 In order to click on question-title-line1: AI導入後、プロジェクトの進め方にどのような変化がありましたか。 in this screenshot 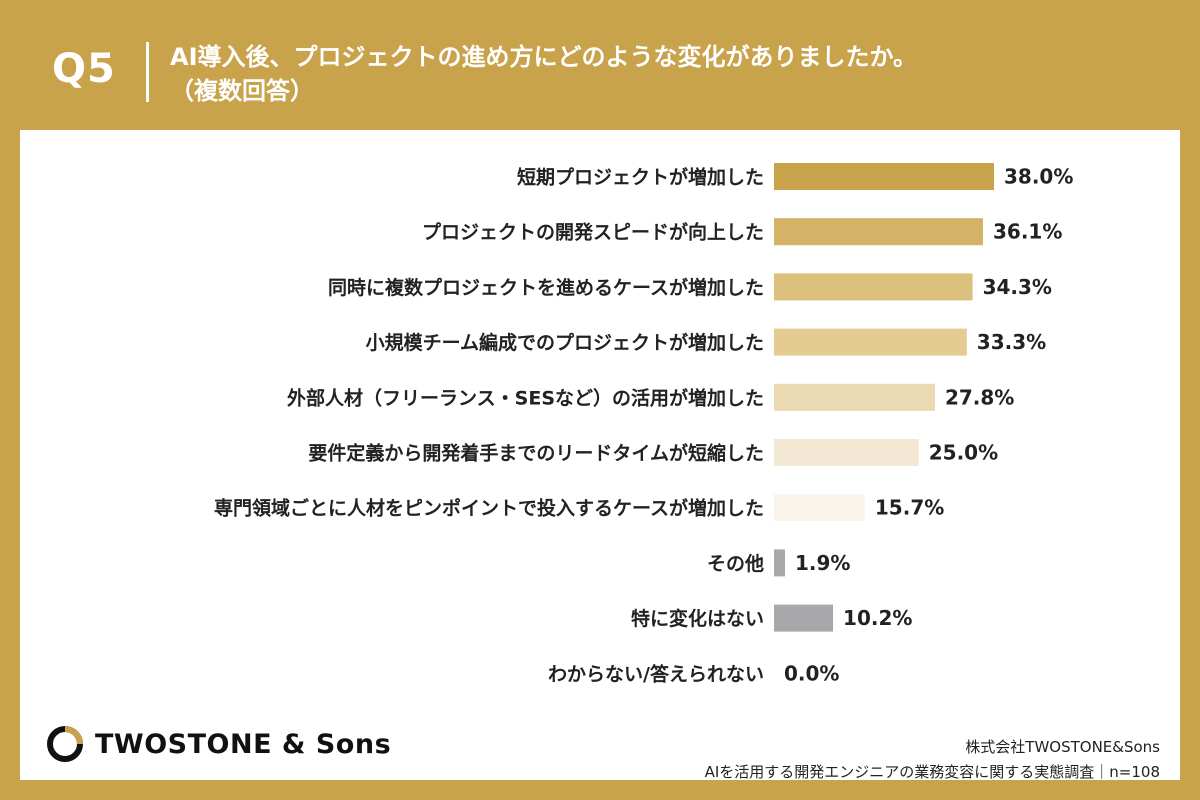, I will do `click(544, 57)`.